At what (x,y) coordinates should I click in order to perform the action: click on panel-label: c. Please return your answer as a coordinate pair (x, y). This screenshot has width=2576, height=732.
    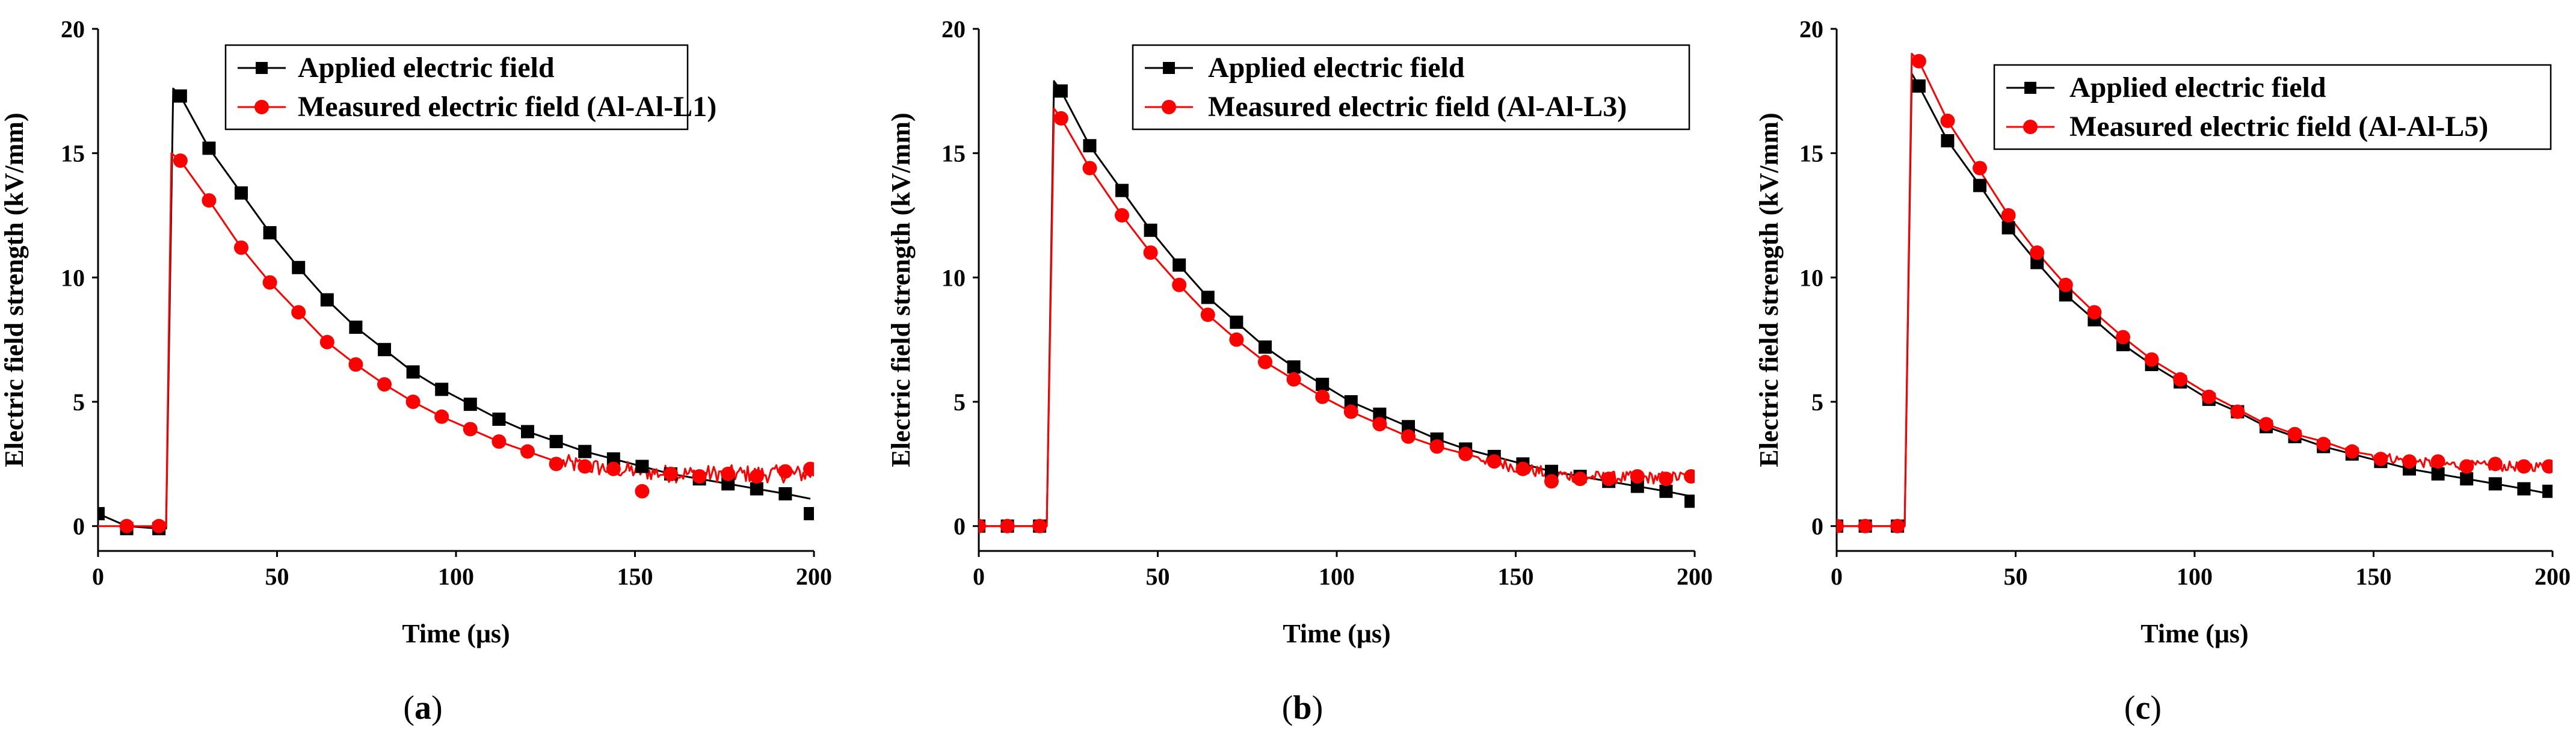
    Looking at the image, I should click on (2143, 708).